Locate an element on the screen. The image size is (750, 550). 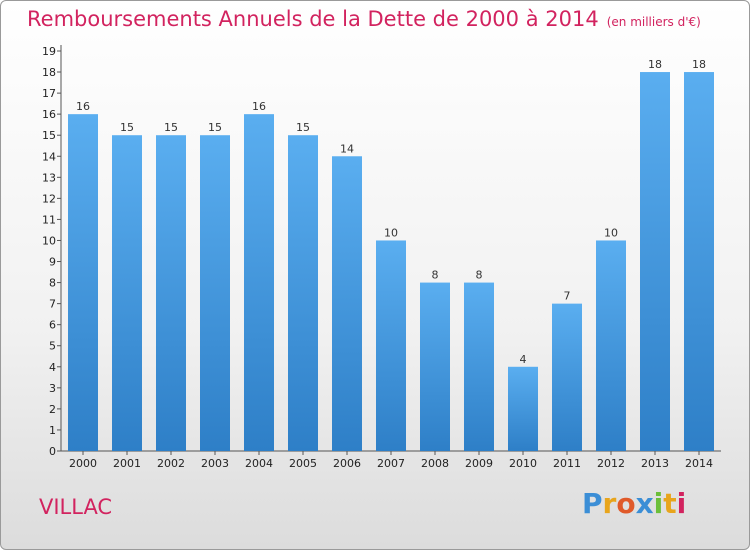
x-tick-label-2010: 2010 is located at coordinates (523, 463).